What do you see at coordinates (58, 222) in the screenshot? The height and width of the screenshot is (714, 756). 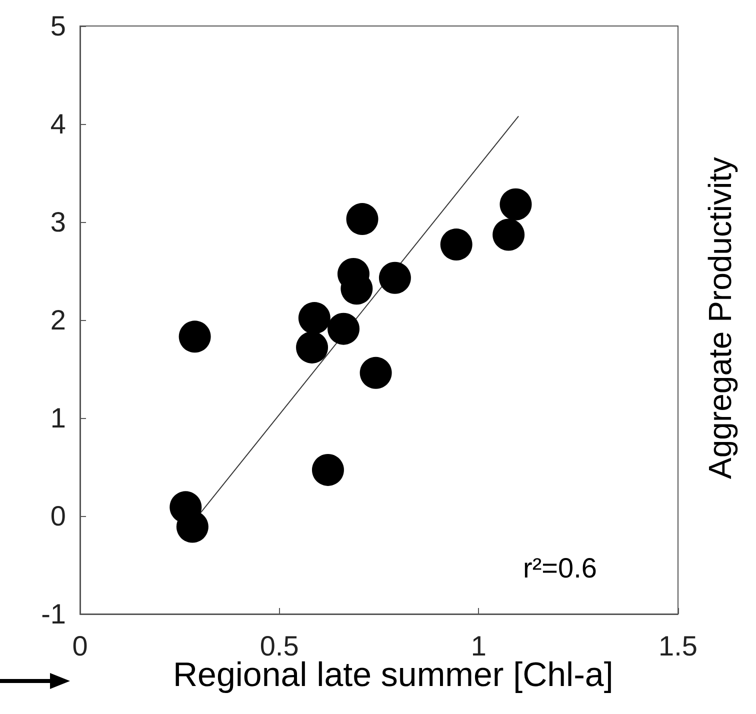 I see `y-tick-label: 3` at bounding box center [58, 222].